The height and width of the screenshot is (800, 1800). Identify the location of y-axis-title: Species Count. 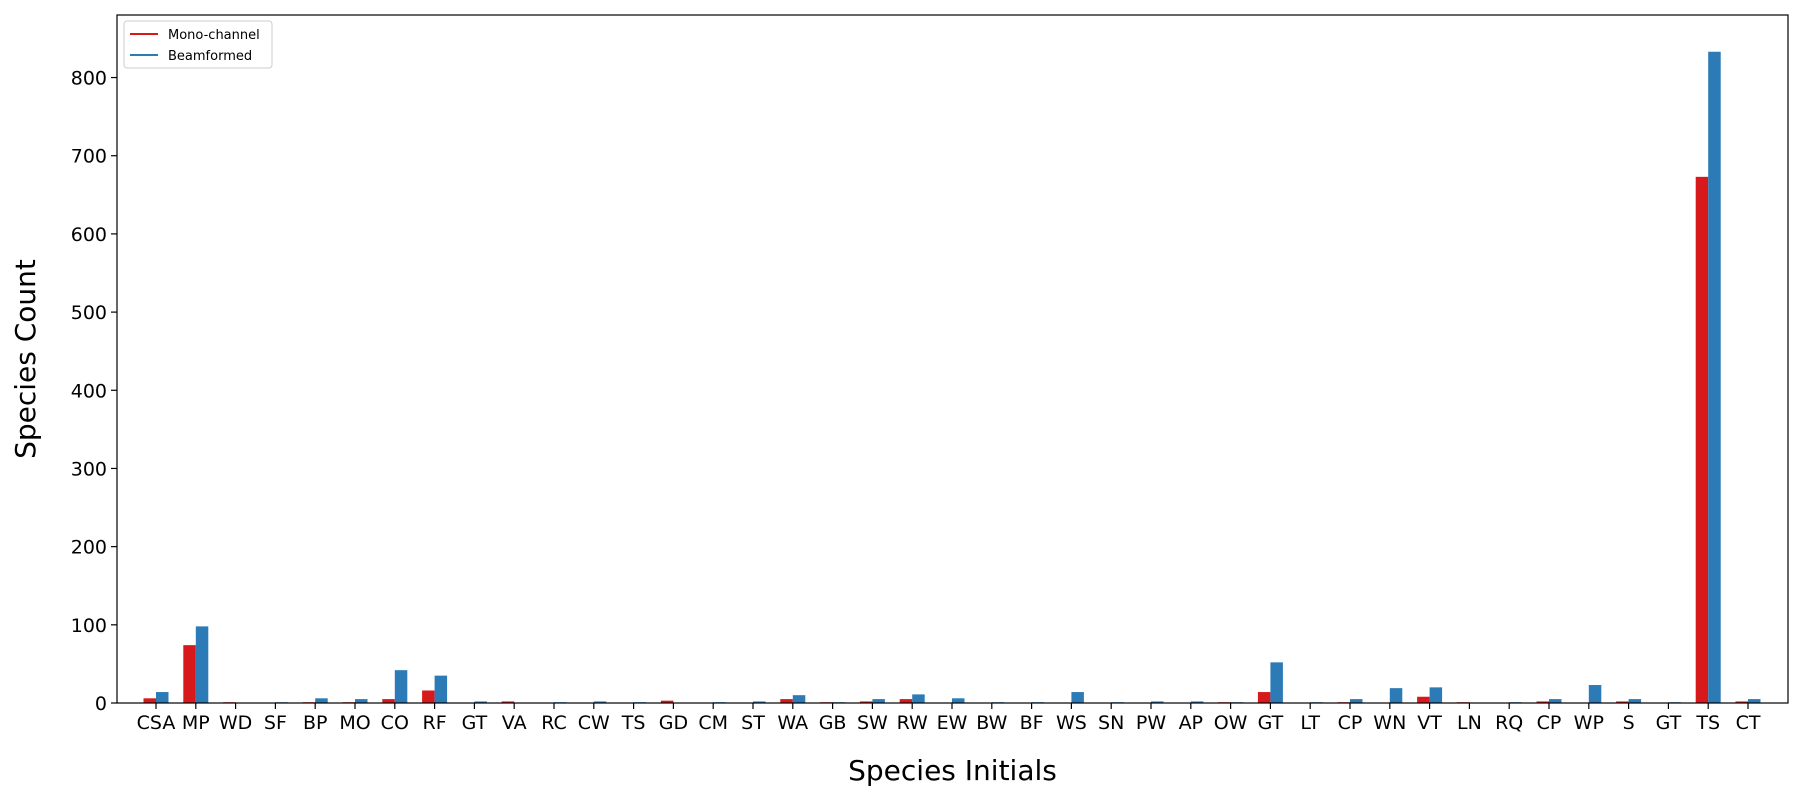
(25, 359).